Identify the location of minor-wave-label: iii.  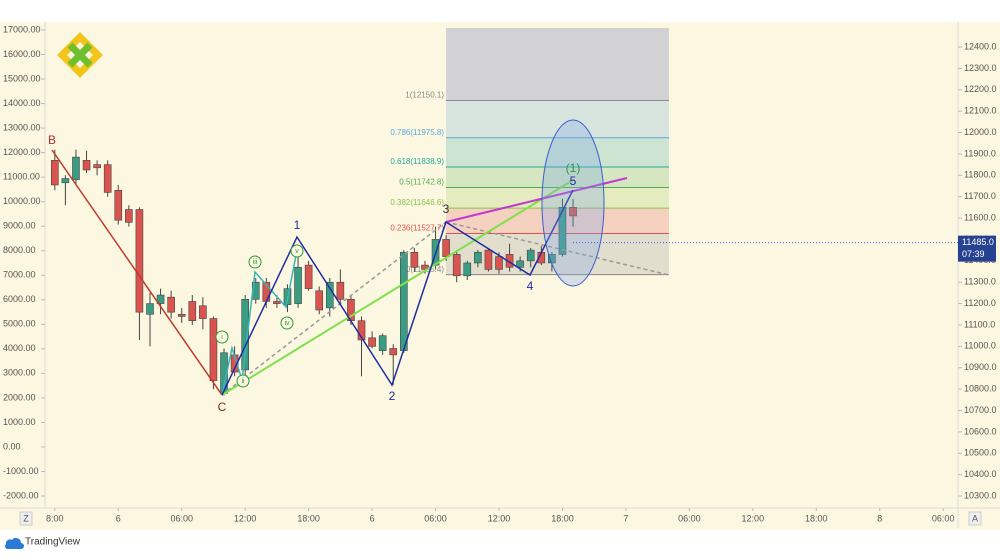
(255, 262).